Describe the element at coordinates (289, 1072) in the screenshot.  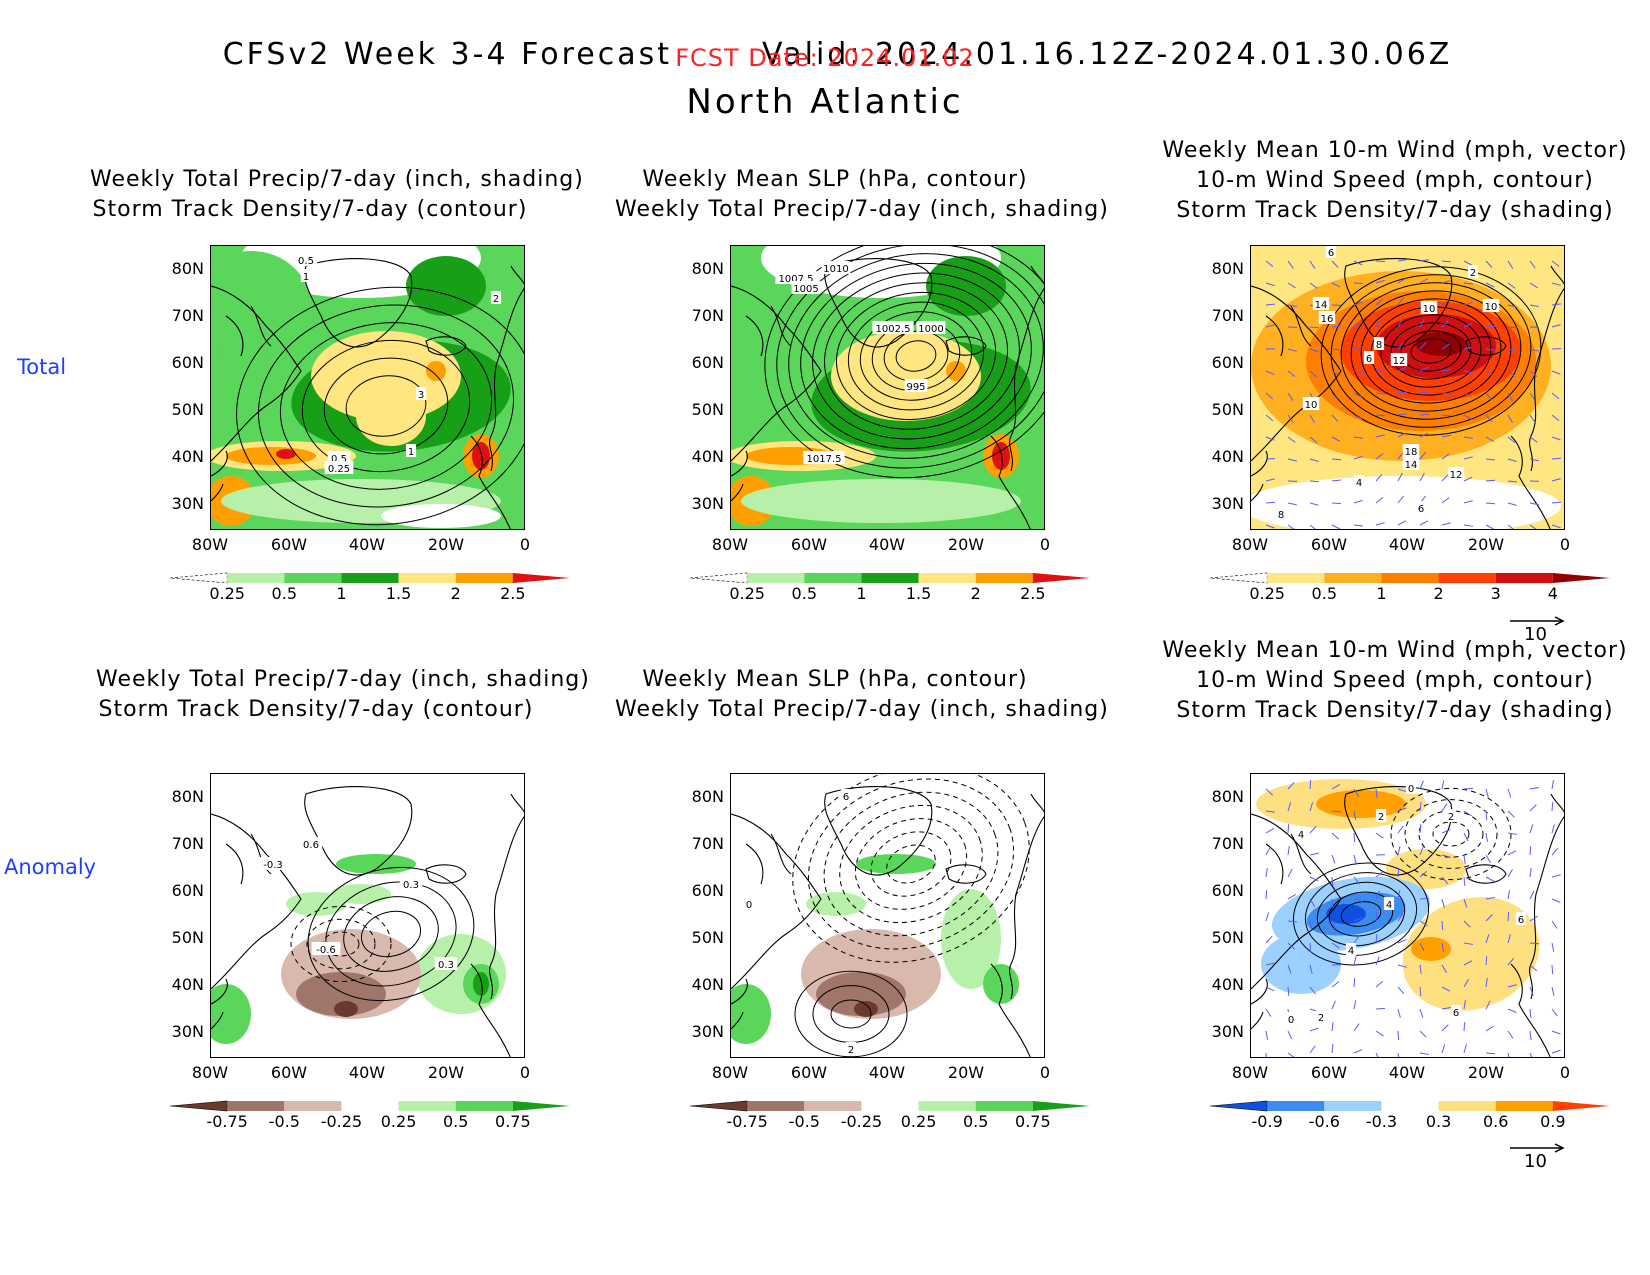
I see `lon-tick-label: 60W` at that location.